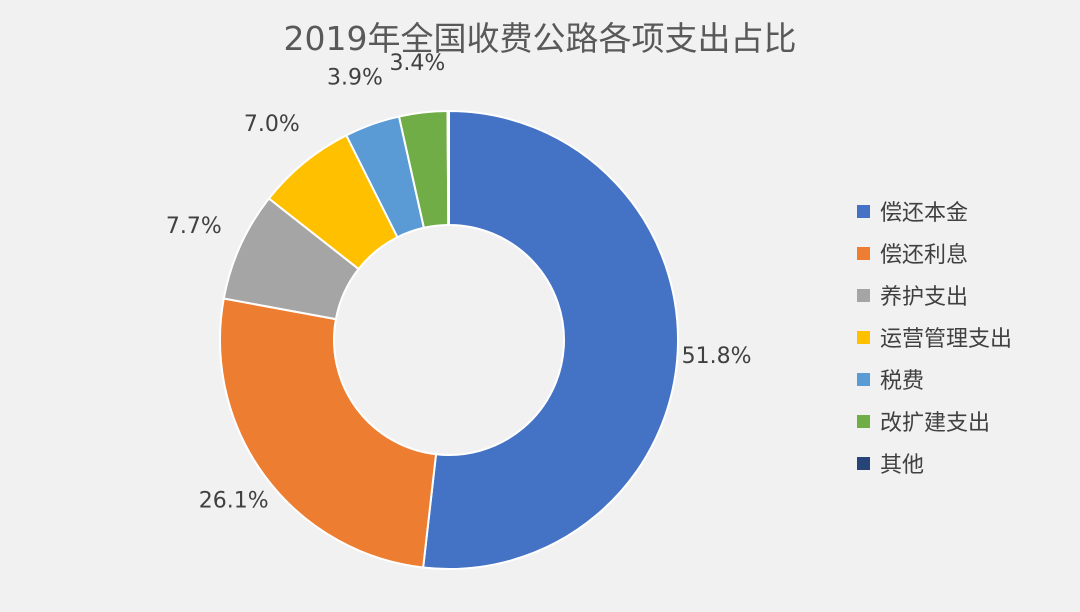  I want to click on legend-item-3: 养护支出, so click(934, 295).